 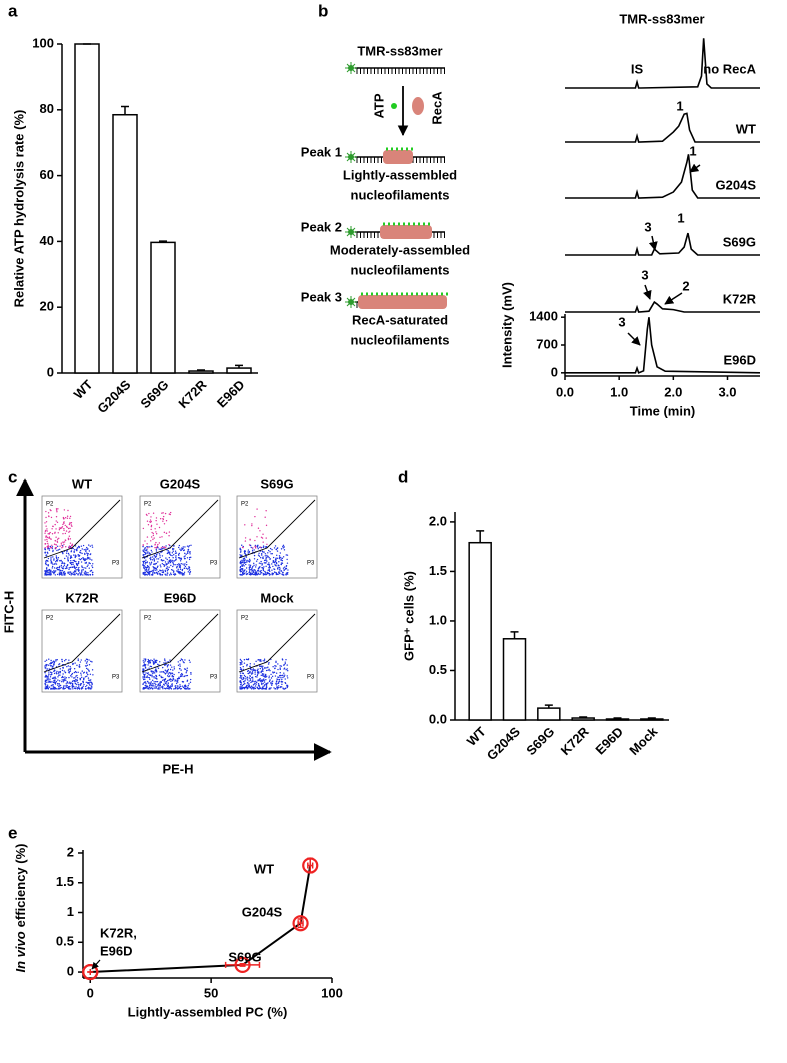 I want to click on arrow, so click(x=634, y=339).